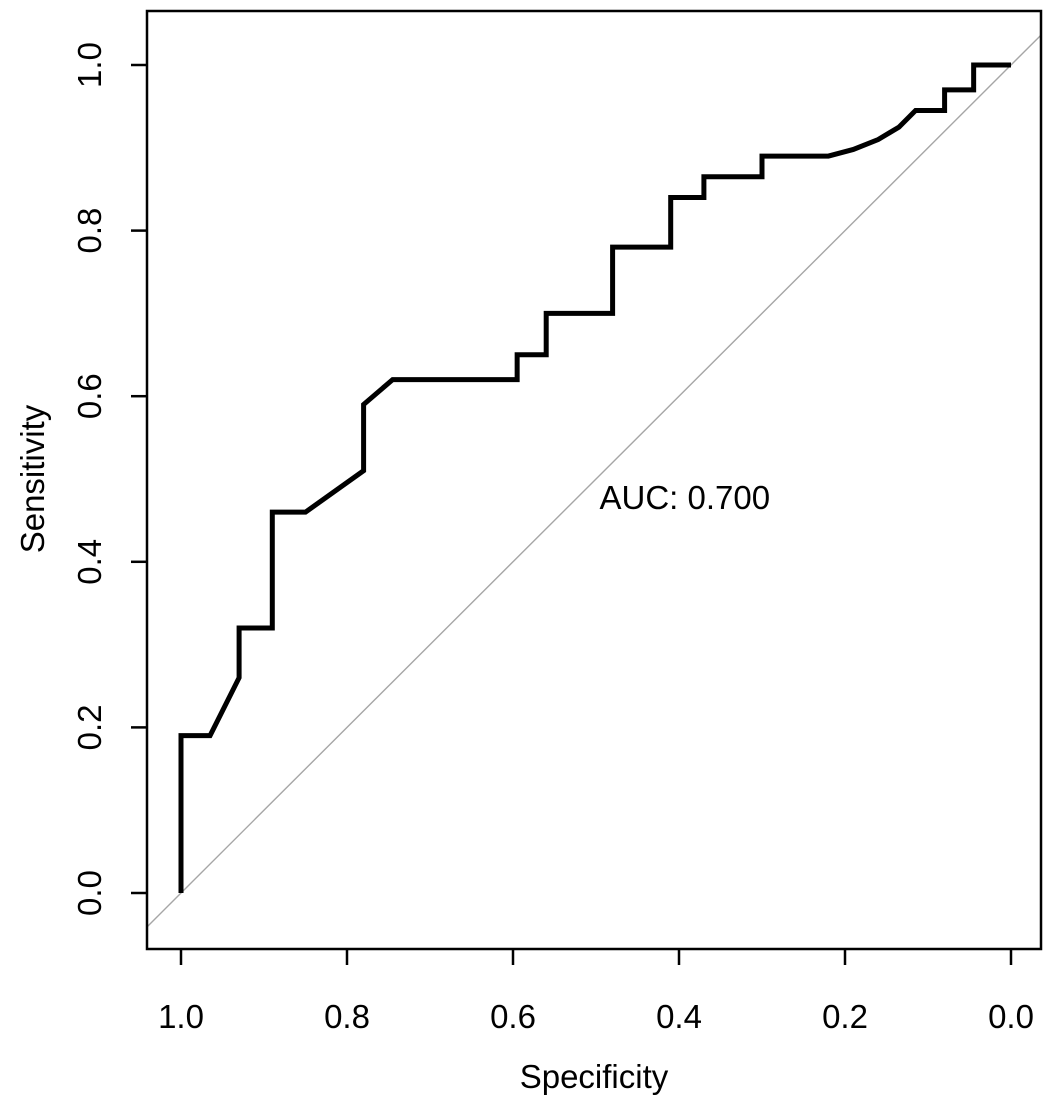  I want to click on x-axis-tick-label: 0.8, so click(347, 1016).